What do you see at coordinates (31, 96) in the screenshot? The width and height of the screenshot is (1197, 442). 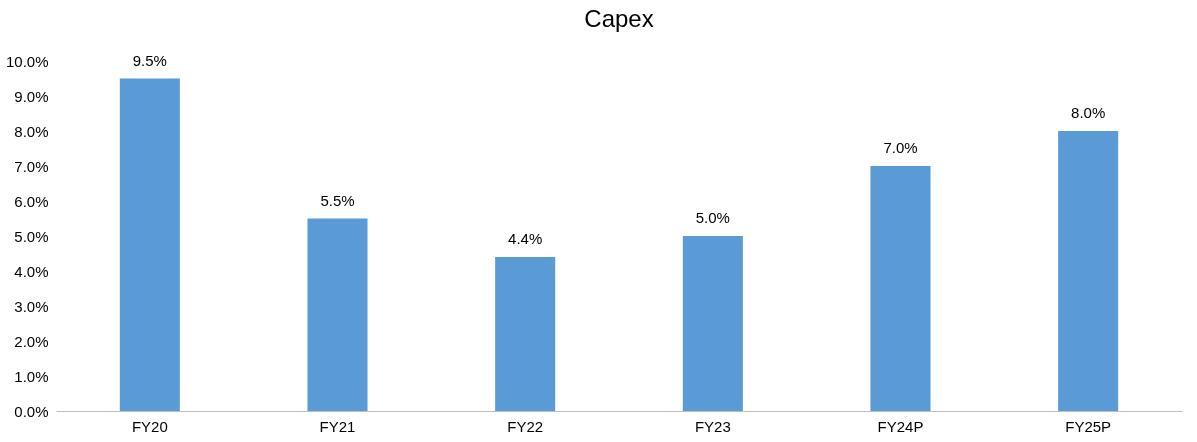 I see `y-tick-label: 9.0%` at bounding box center [31, 96].